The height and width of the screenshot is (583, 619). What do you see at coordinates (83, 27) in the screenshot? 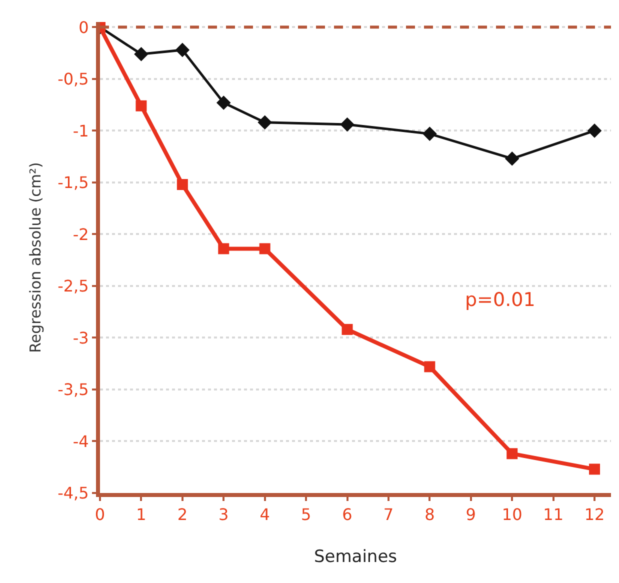
I see `y-tick-label: 0` at bounding box center [83, 27].